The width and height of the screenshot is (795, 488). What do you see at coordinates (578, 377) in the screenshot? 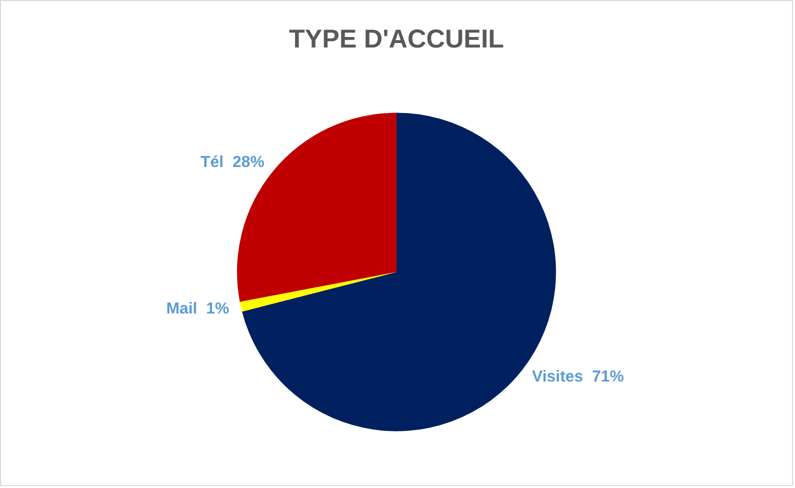
I see `slice-label: Visites 71%` at bounding box center [578, 377].